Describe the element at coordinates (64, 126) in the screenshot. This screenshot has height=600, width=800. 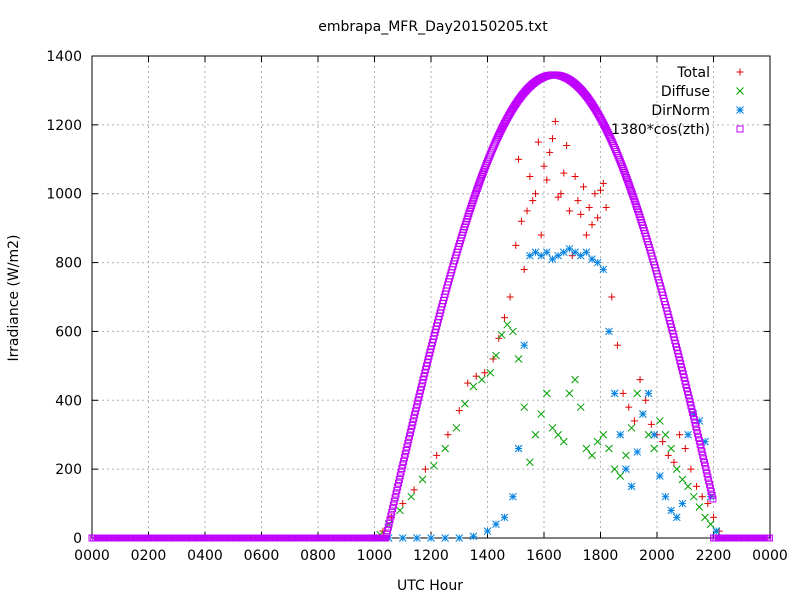
I see `y-tick-label: 1200` at that location.